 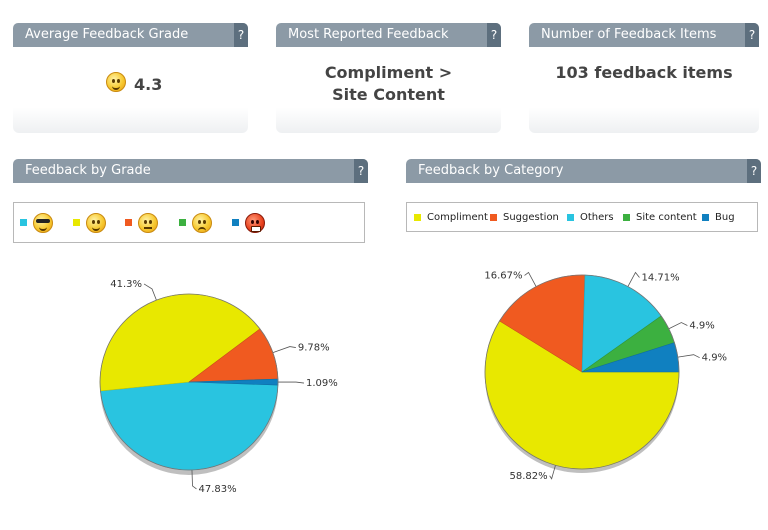 What do you see at coordinates (190, 171) in the screenshot?
I see `grade-chart-header: Feedback by Grade ?` at bounding box center [190, 171].